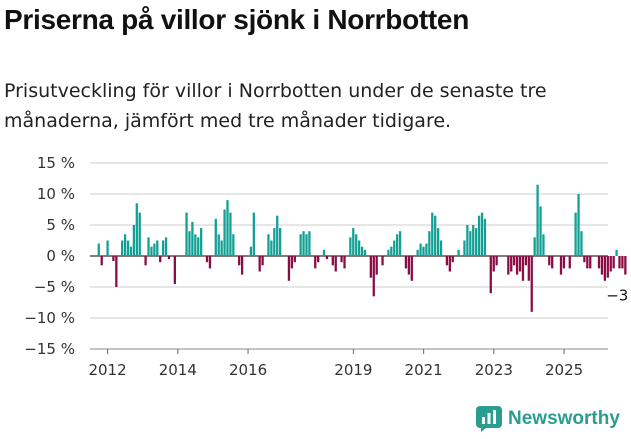 This screenshot has height=439, width=631. What do you see at coordinates (107, 370) in the screenshot?
I see `x-tick-label: 2012` at bounding box center [107, 370].